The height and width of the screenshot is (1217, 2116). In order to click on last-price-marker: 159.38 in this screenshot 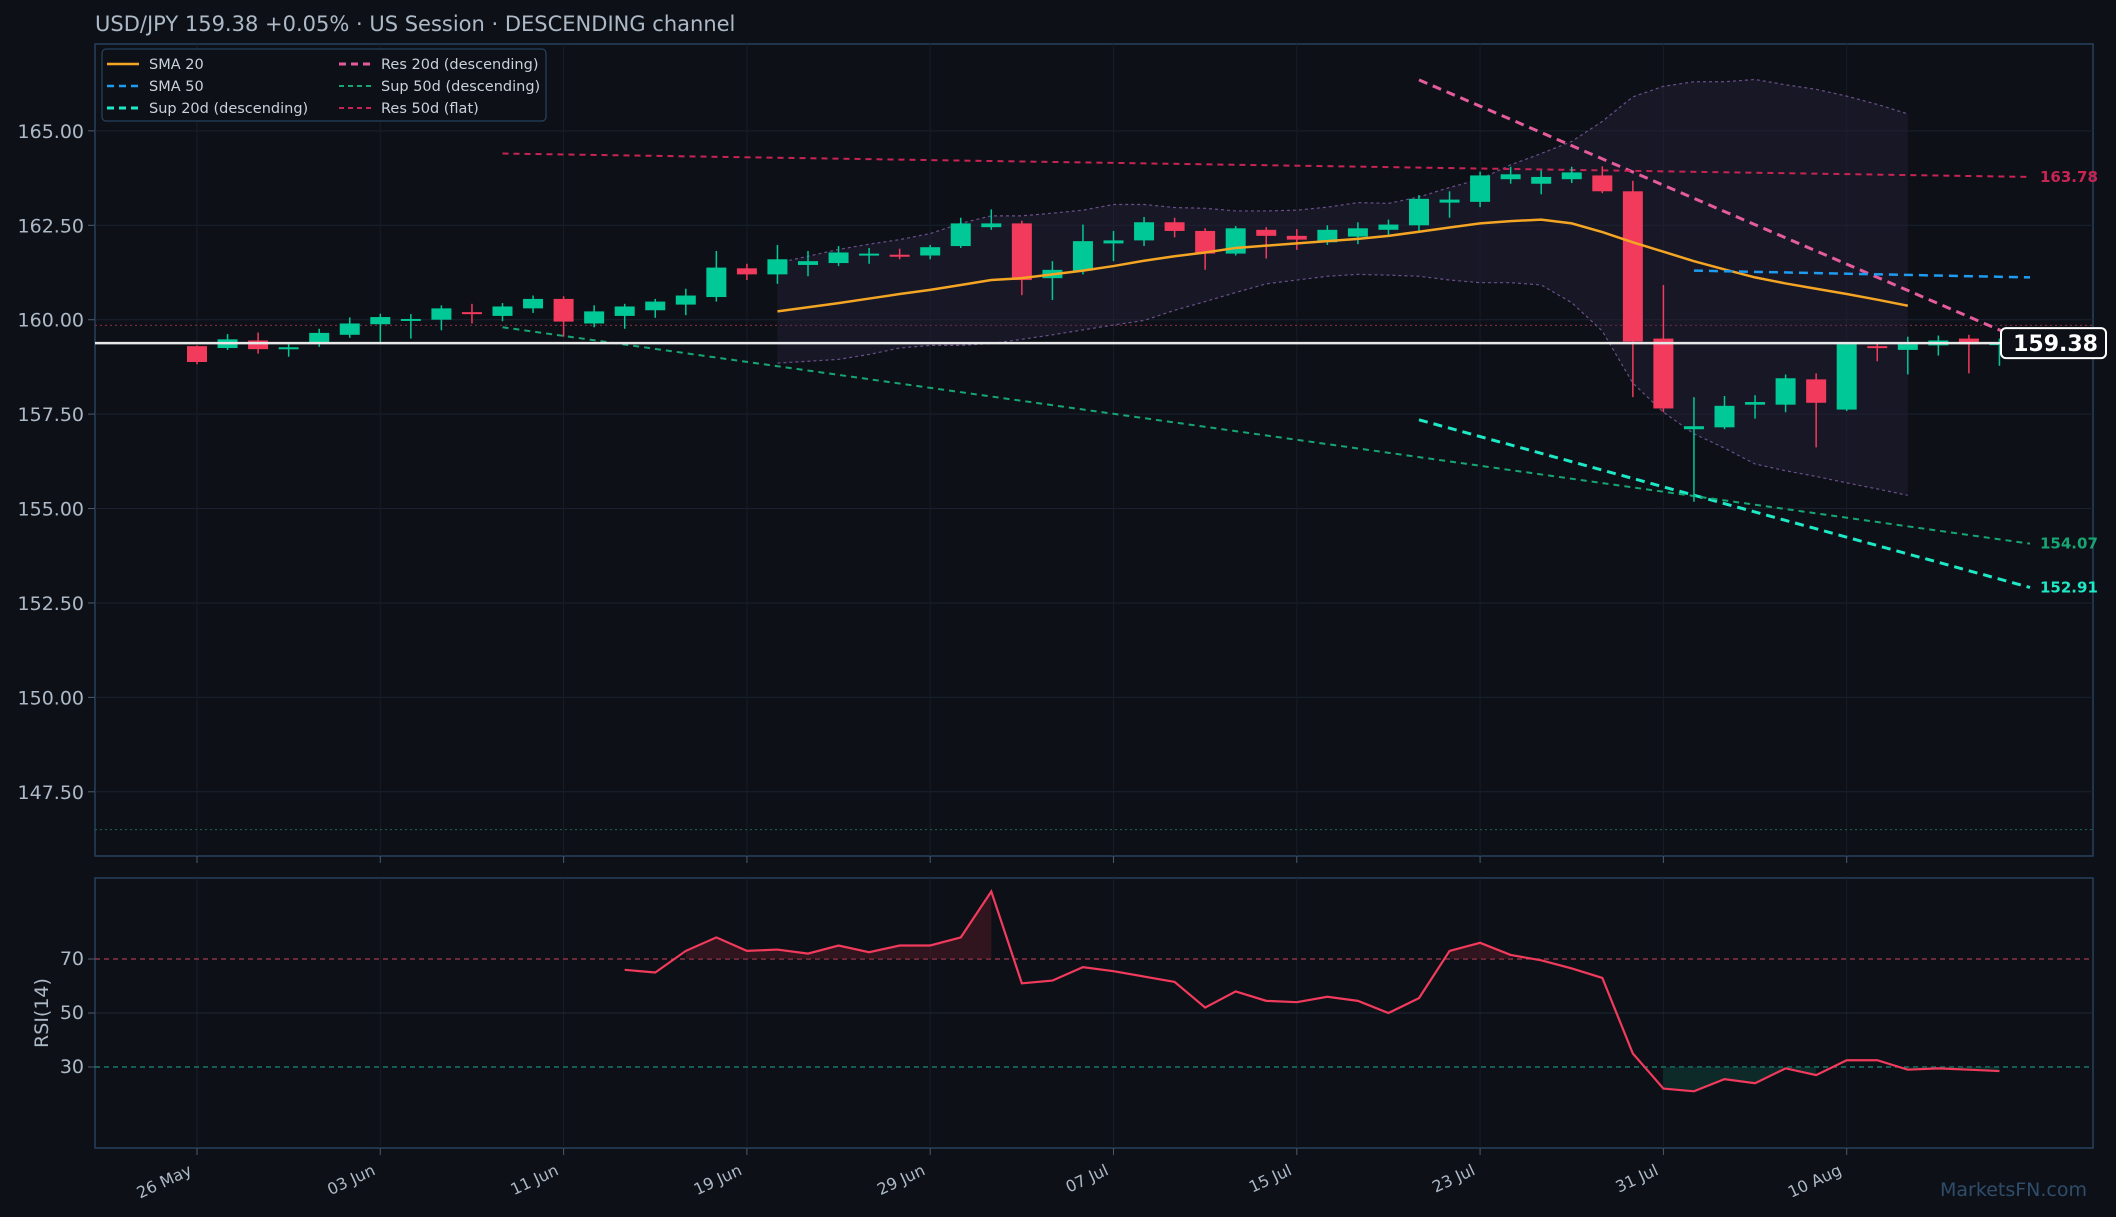, I will do `click(1101, 343)`.